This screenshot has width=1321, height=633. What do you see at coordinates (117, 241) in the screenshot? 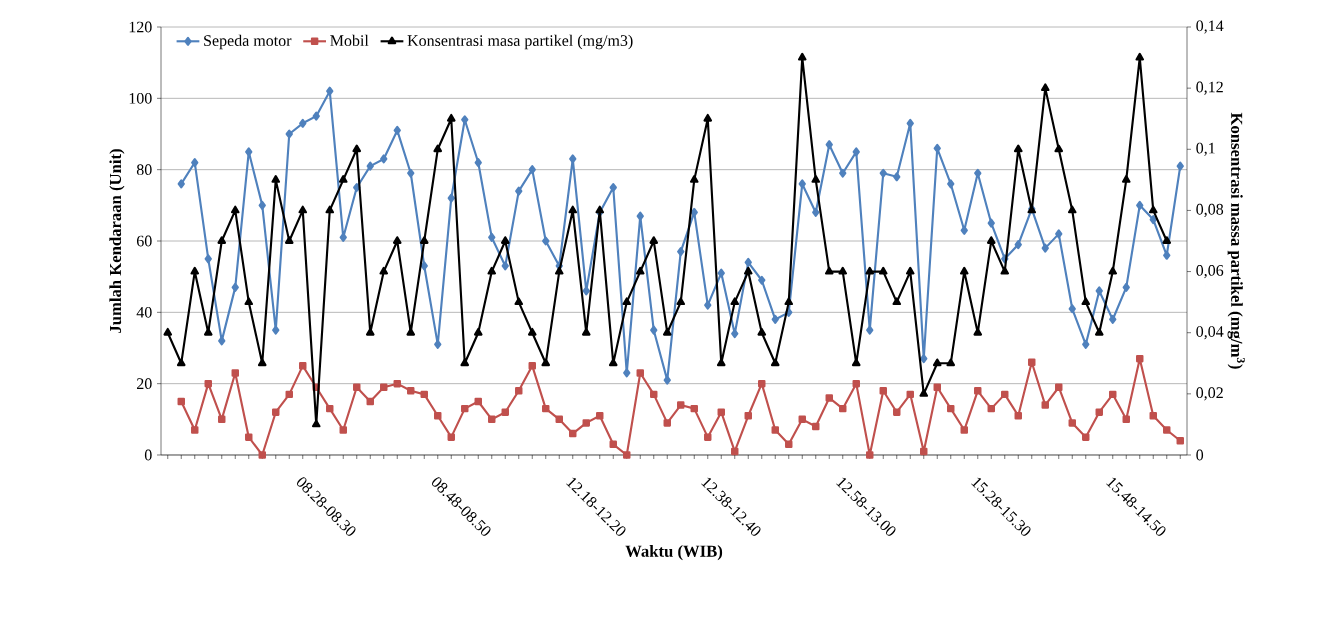
I see `y-axis-title: Jumlah Kendaraan (Unit)` at bounding box center [117, 241].